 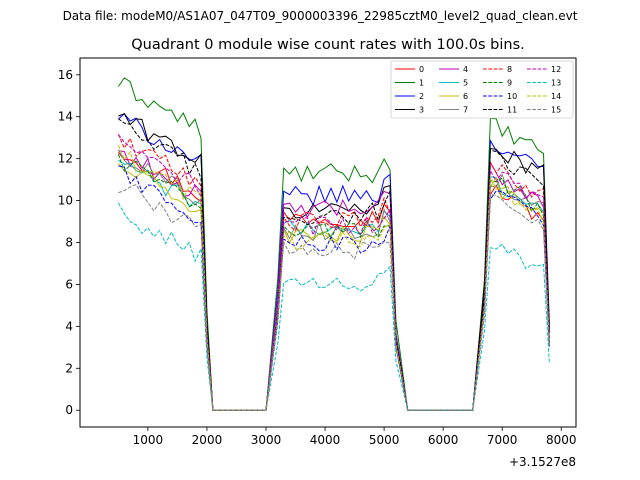 What do you see at coordinates (421, 96) in the screenshot?
I see `legend-label-2: 2` at bounding box center [421, 96].